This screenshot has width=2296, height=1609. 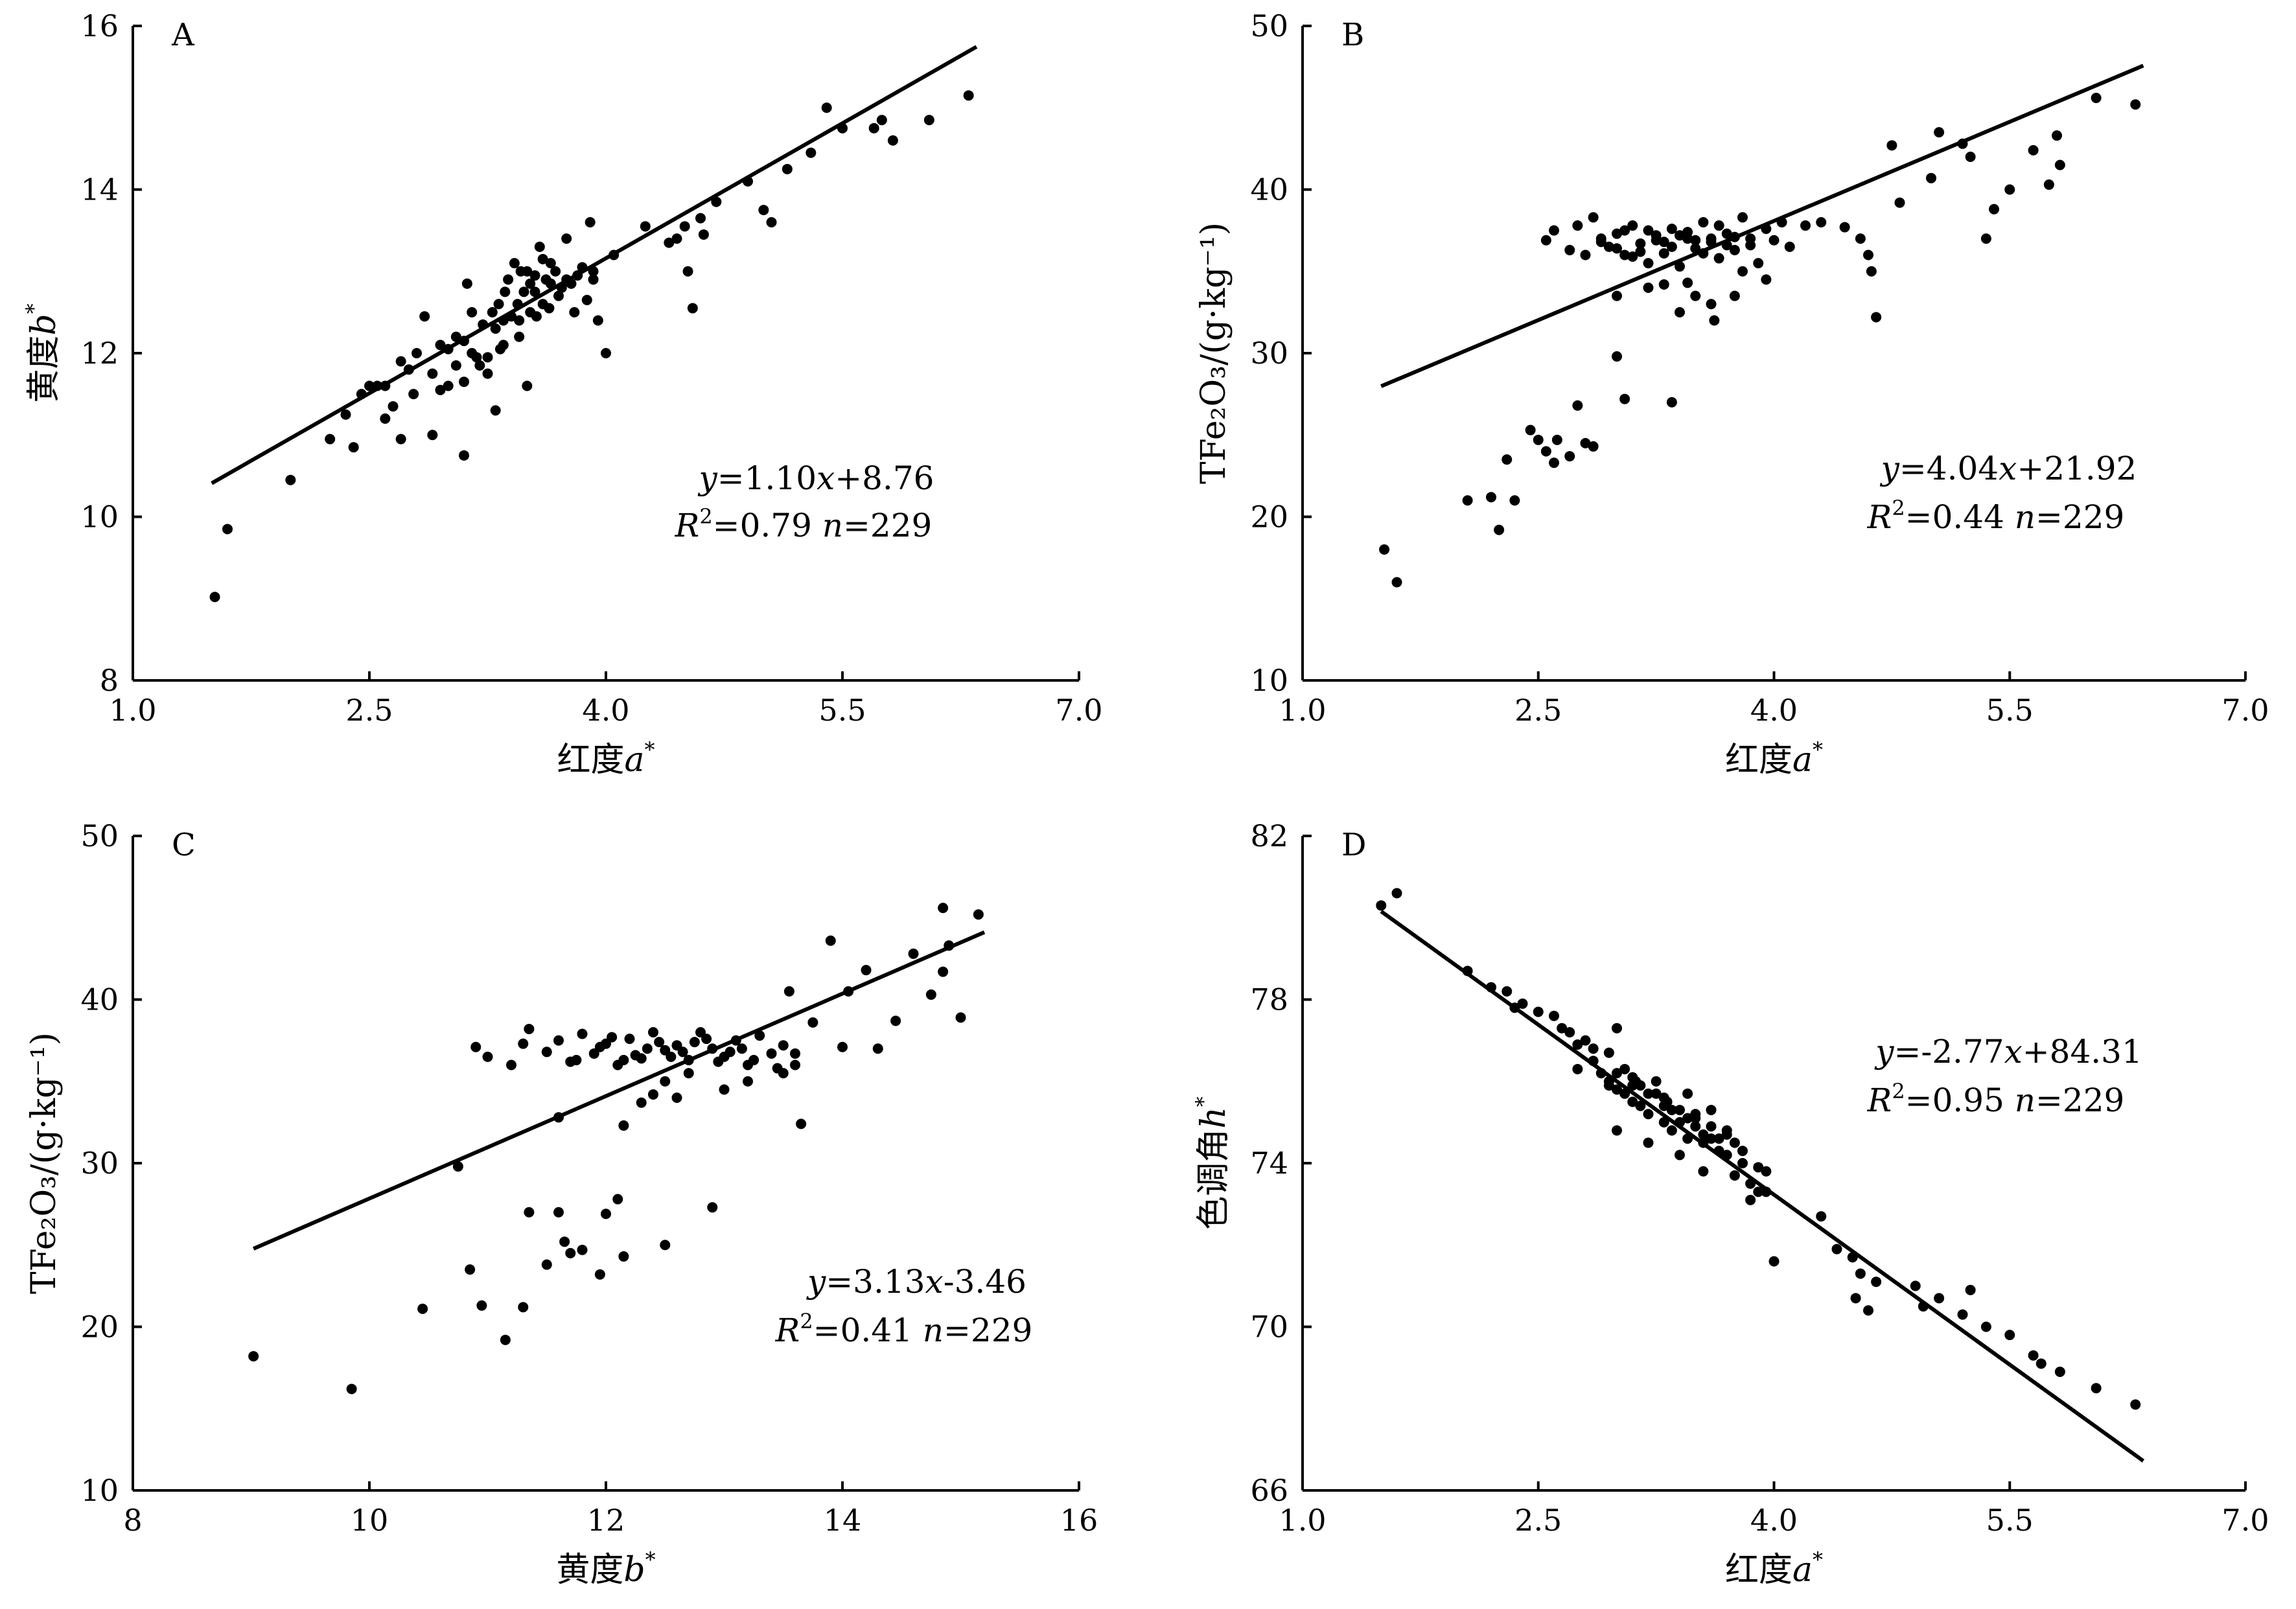 I want to click on panel-letter: D, so click(x=1353, y=845).